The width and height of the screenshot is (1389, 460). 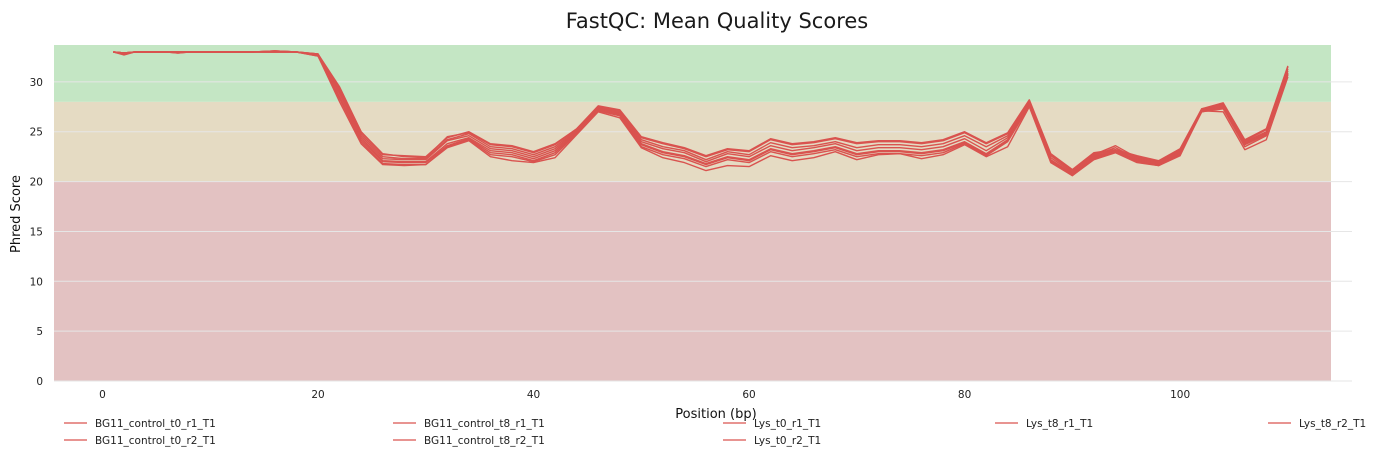 I want to click on y-tick-label: 5, so click(x=39, y=332).